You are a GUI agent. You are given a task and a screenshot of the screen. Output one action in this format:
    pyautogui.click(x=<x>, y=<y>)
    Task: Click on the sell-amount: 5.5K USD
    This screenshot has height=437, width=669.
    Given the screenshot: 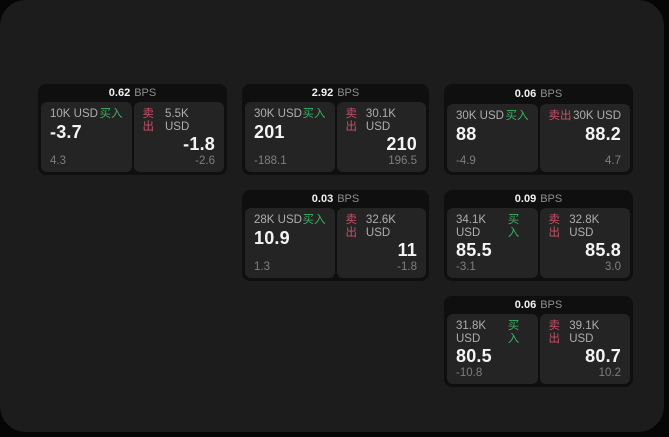 What is the action you would take?
    pyautogui.click(x=177, y=120)
    